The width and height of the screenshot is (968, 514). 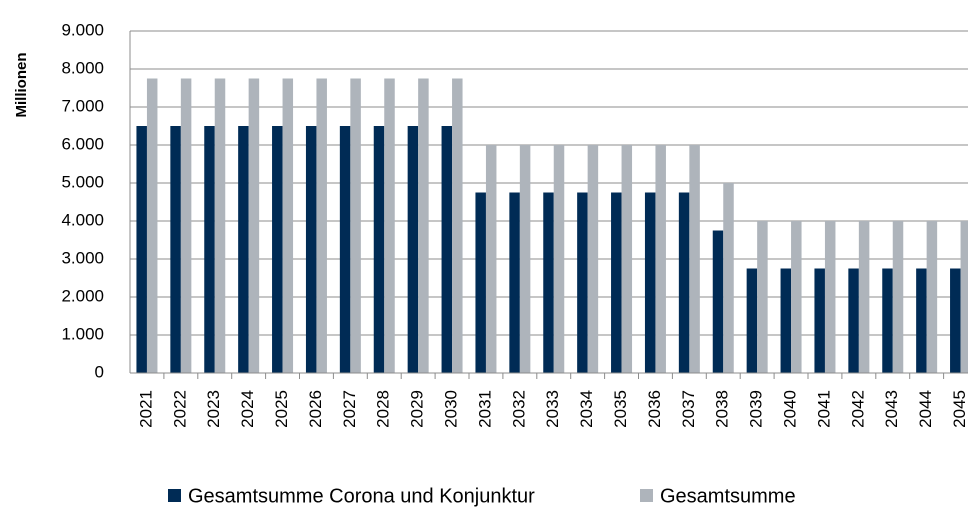 What do you see at coordinates (281, 409) in the screenshot?
I see `x-tick-label: 2025` at bounding box center [281, 409].